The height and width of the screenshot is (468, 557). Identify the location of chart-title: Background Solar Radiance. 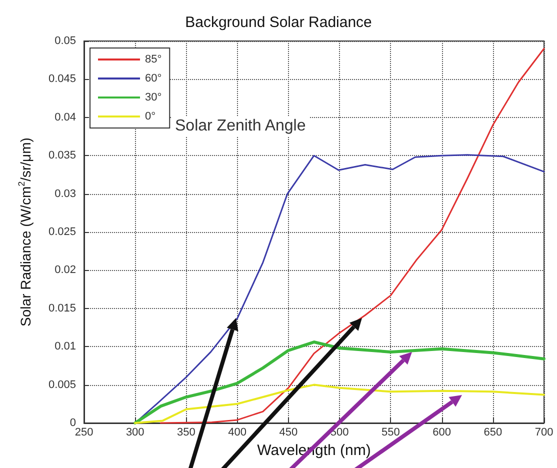
(278, 22).